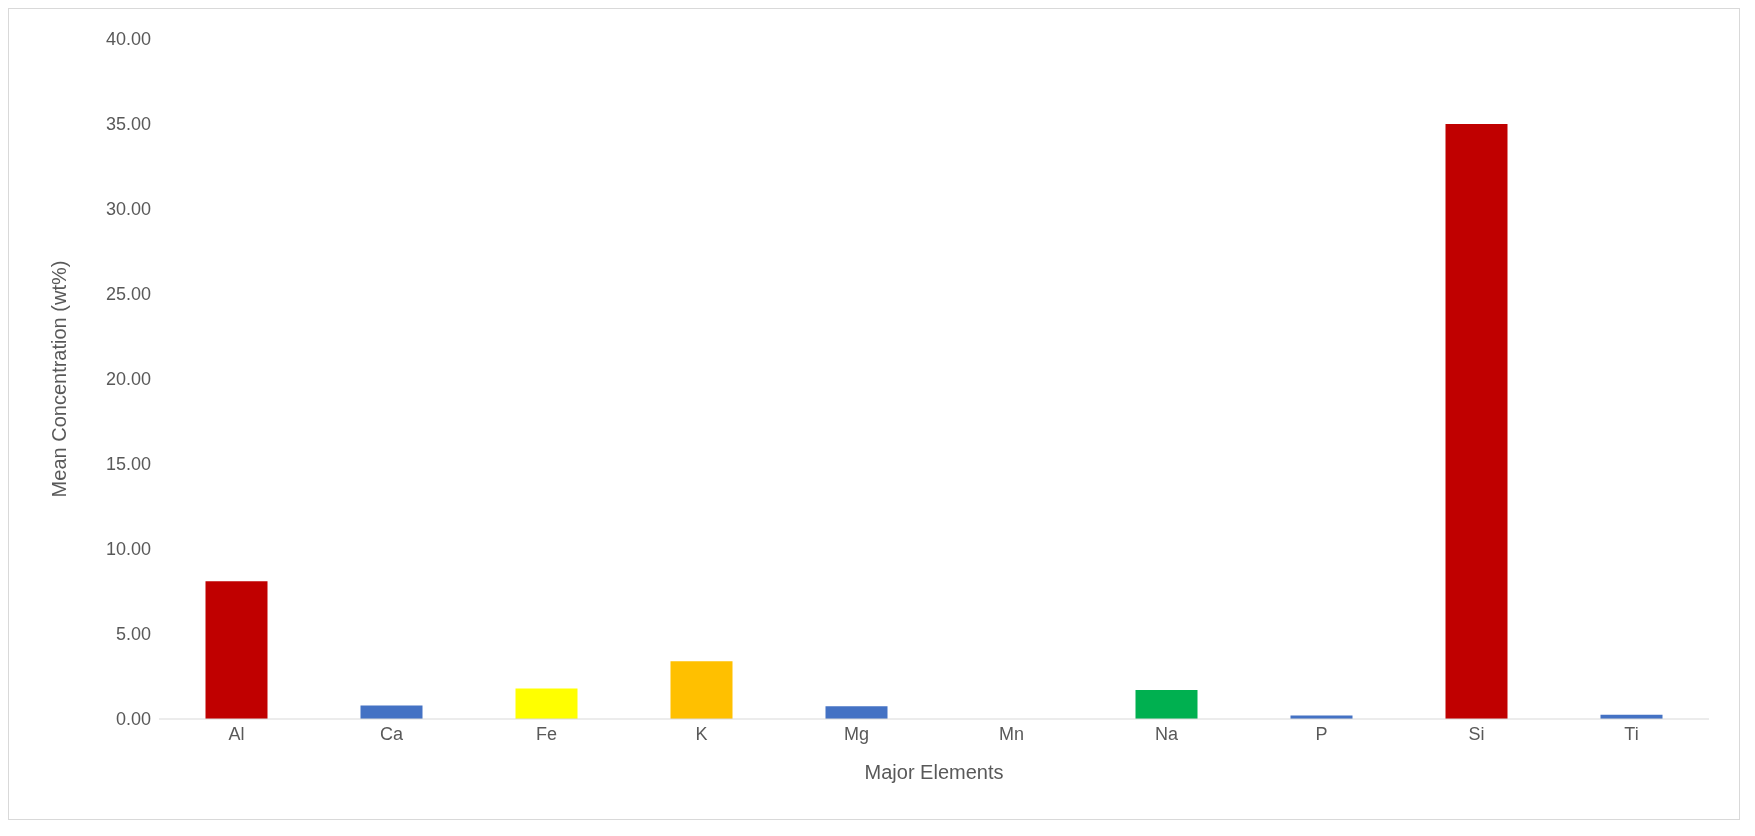 This screenshot has height=836, width=1755. I want to click on x-tick-label: Fe, so click(546, 733).